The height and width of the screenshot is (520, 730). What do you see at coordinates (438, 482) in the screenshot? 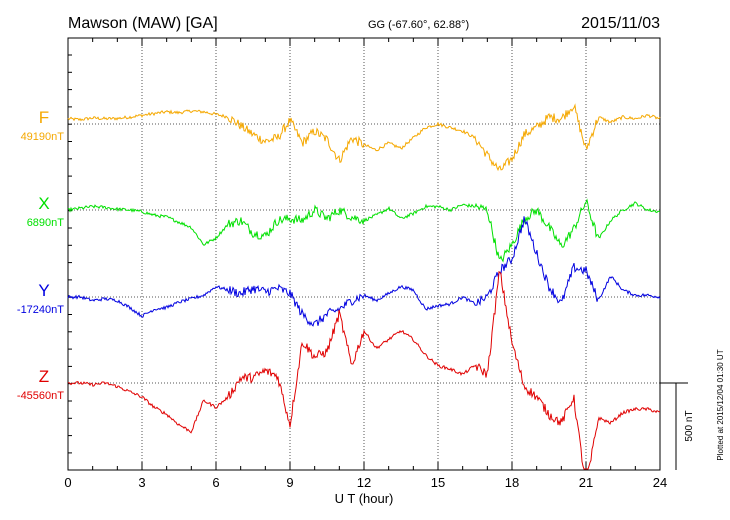
I see `x-tick-label: 15` at bounding box center [438, 482].